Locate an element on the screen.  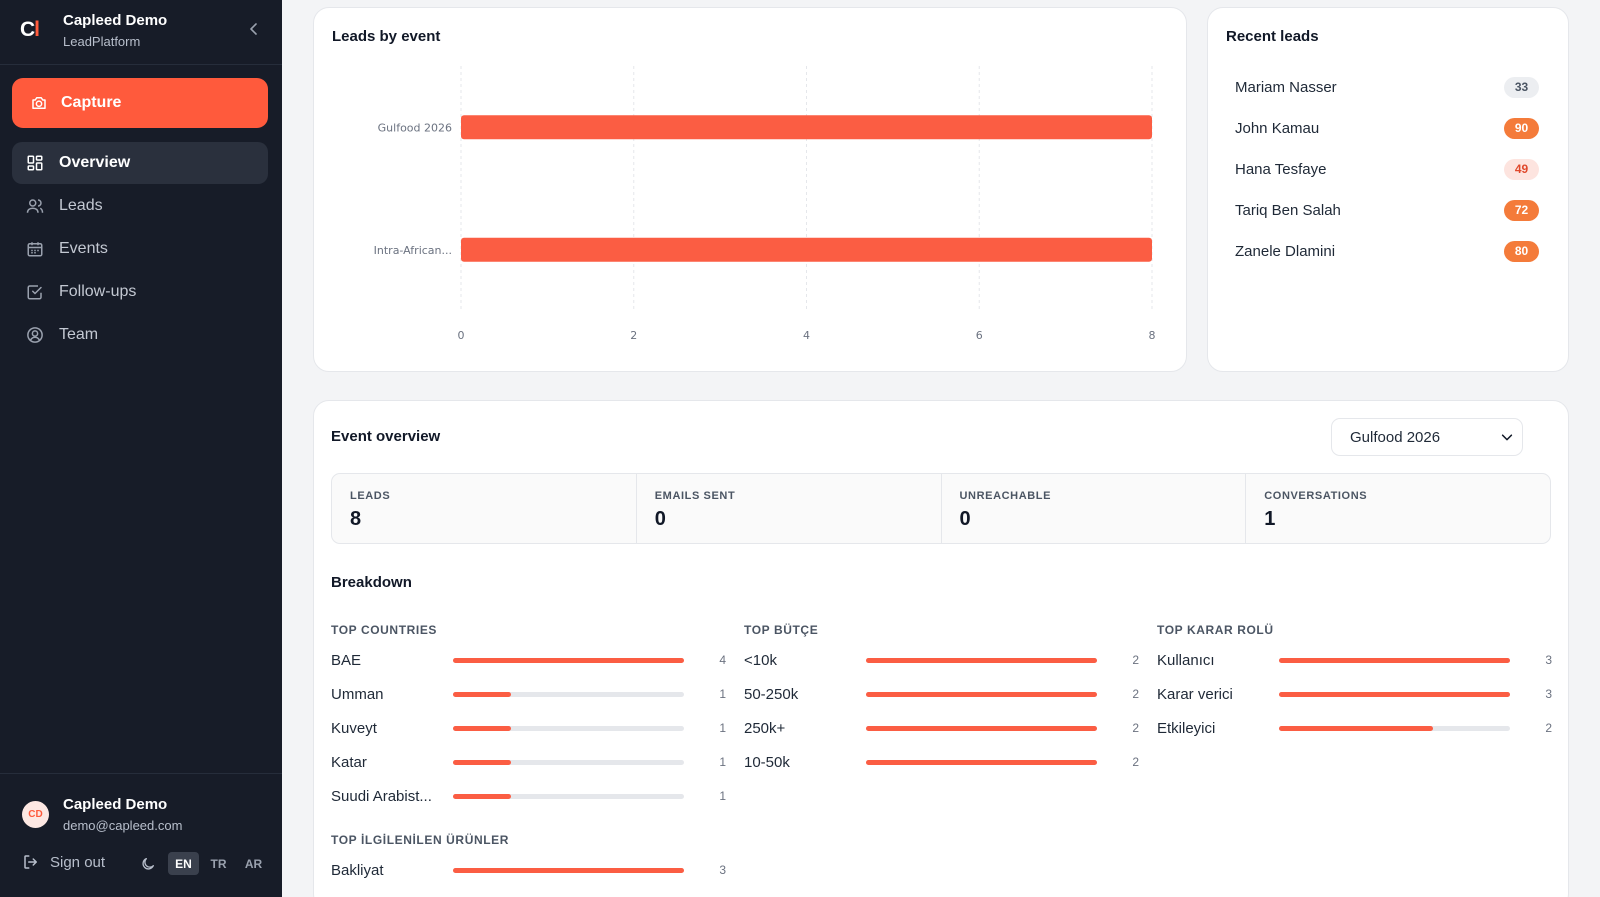
breakdown-row: 250k+ 2 is located at coordinates (941, 728).